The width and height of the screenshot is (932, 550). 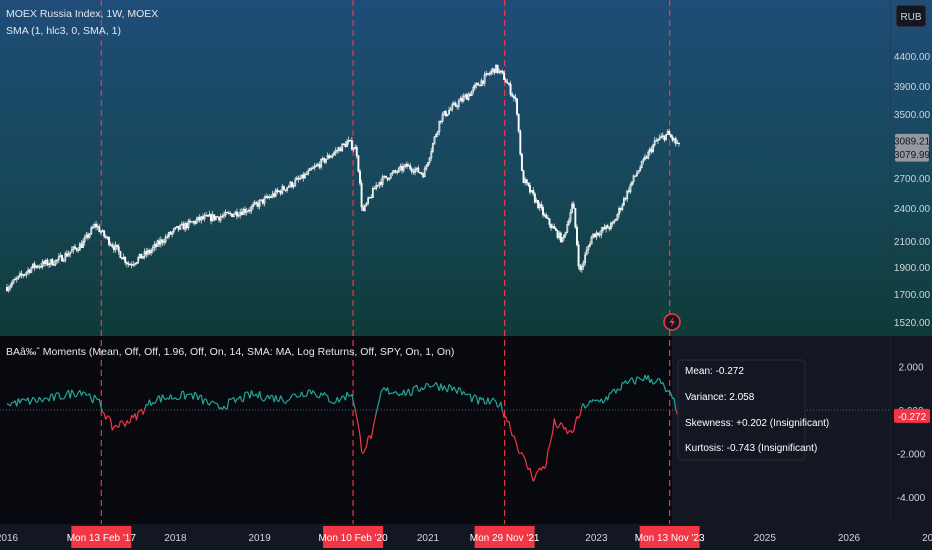 What do you see at coordinates (912, 154) in the screenshot?
I see `price-flag-low: 3079.99` at bounding box center [912, 154].